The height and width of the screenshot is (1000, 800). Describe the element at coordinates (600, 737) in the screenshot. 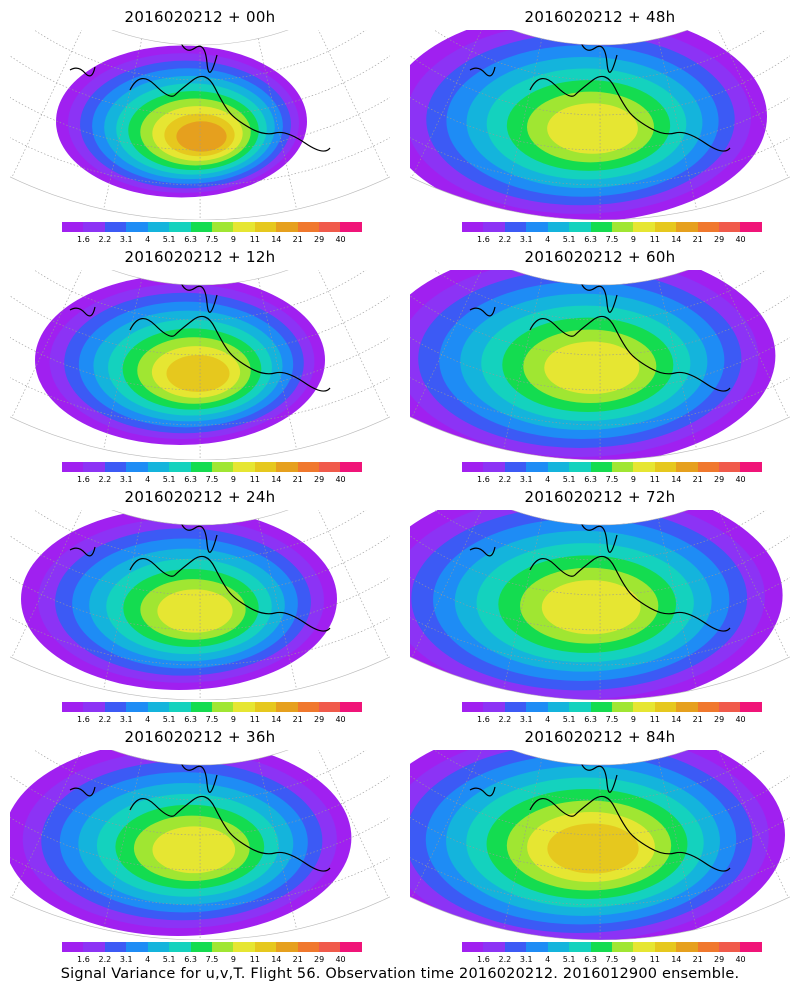

I see `panel-title: 2016020212 + 84h` at that location.